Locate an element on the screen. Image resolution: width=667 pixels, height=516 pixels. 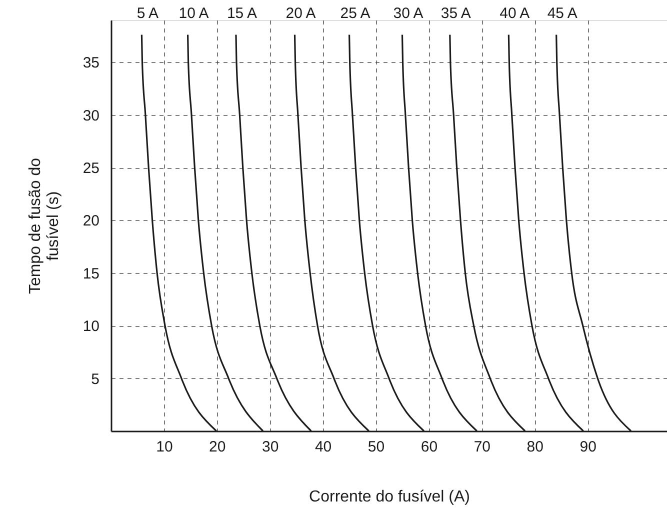
series-label: 25 A is located at coordinates (355, 13).